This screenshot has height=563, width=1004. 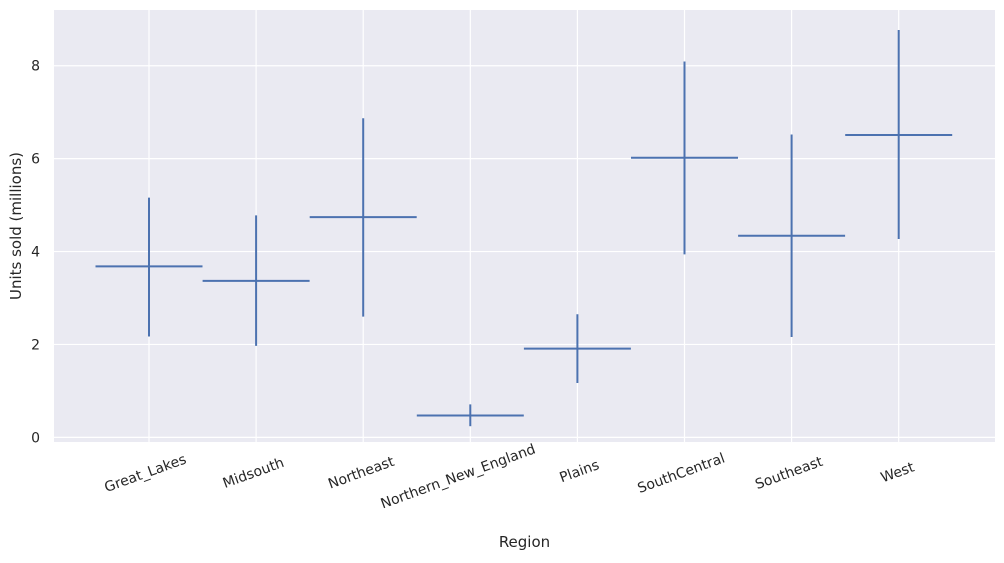 What do you see at coordinates (580, 471) in the screenshot?
I see `x-tick-label: Plains` at bounding box center [580, 471].